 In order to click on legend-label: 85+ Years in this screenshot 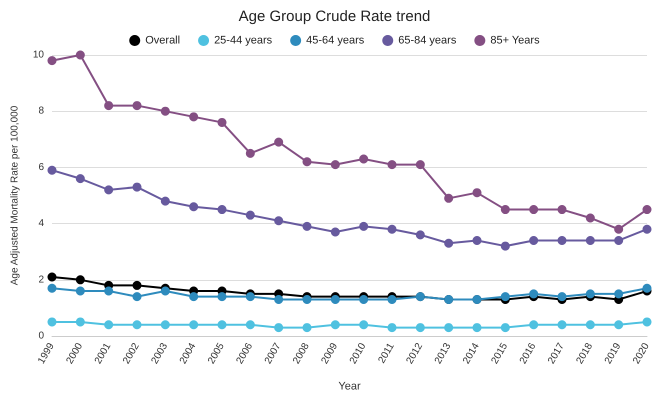, I will do `click(515, 40)`.